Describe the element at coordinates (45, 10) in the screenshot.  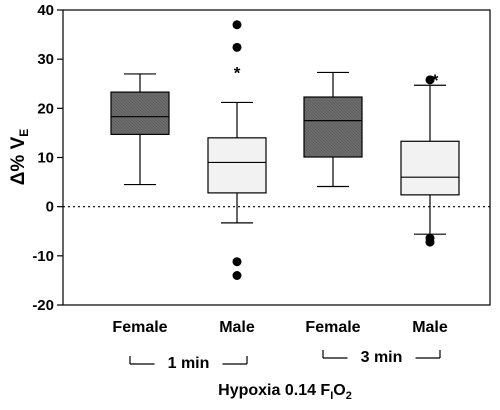
I see `y-tick-label: 40` at that location.